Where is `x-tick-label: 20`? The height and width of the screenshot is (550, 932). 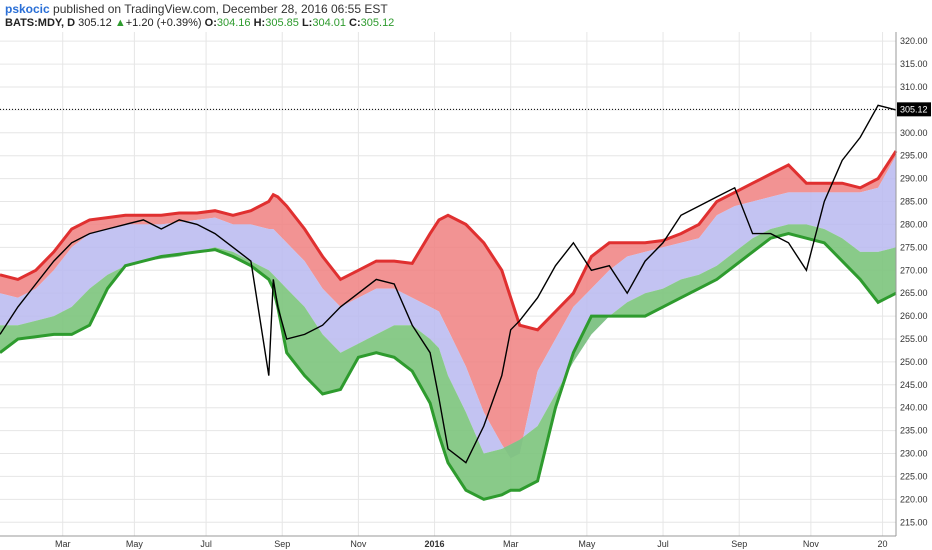 x-tick-label: 20 is located at coordinates (883, 544).